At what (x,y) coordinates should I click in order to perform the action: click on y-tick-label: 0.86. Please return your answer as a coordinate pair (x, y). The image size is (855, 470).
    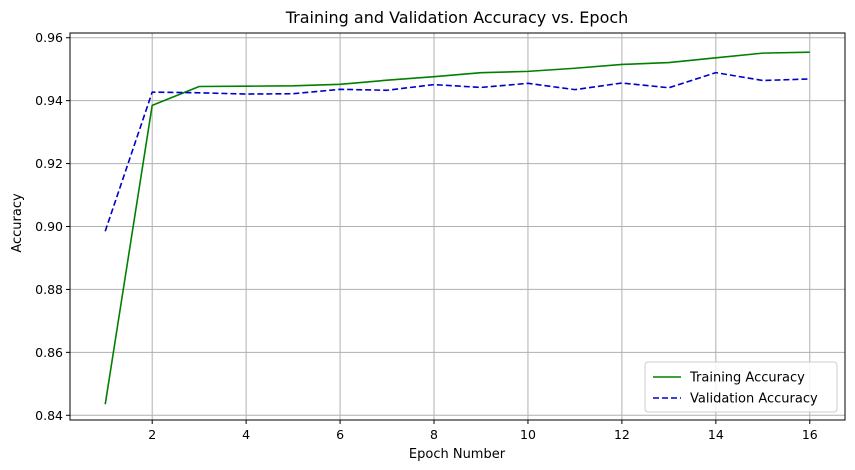
    Looking at the image, I should click on (49, 352).